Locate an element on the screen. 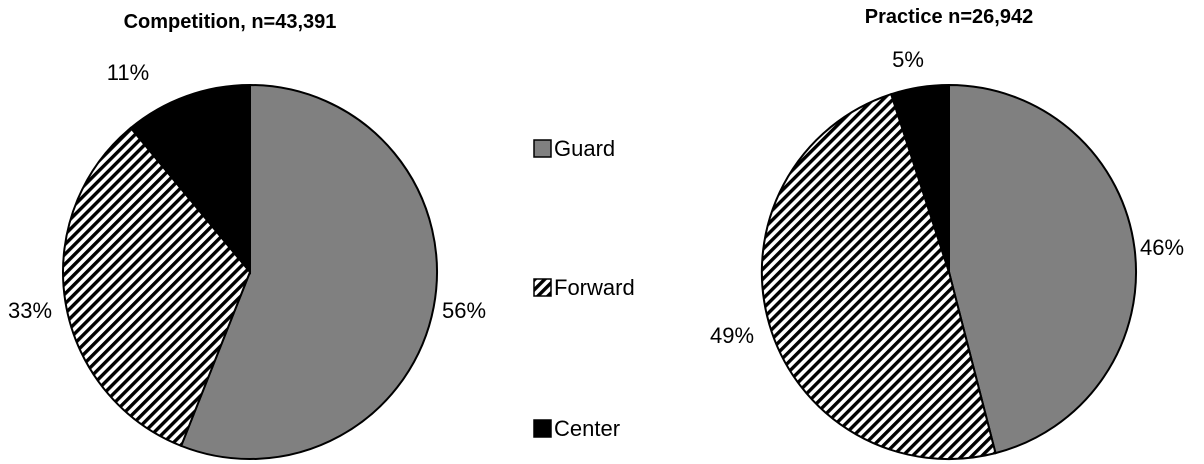 The image size is (1204, 464). legend-item-center: Center is located at coordinates (576, 428).